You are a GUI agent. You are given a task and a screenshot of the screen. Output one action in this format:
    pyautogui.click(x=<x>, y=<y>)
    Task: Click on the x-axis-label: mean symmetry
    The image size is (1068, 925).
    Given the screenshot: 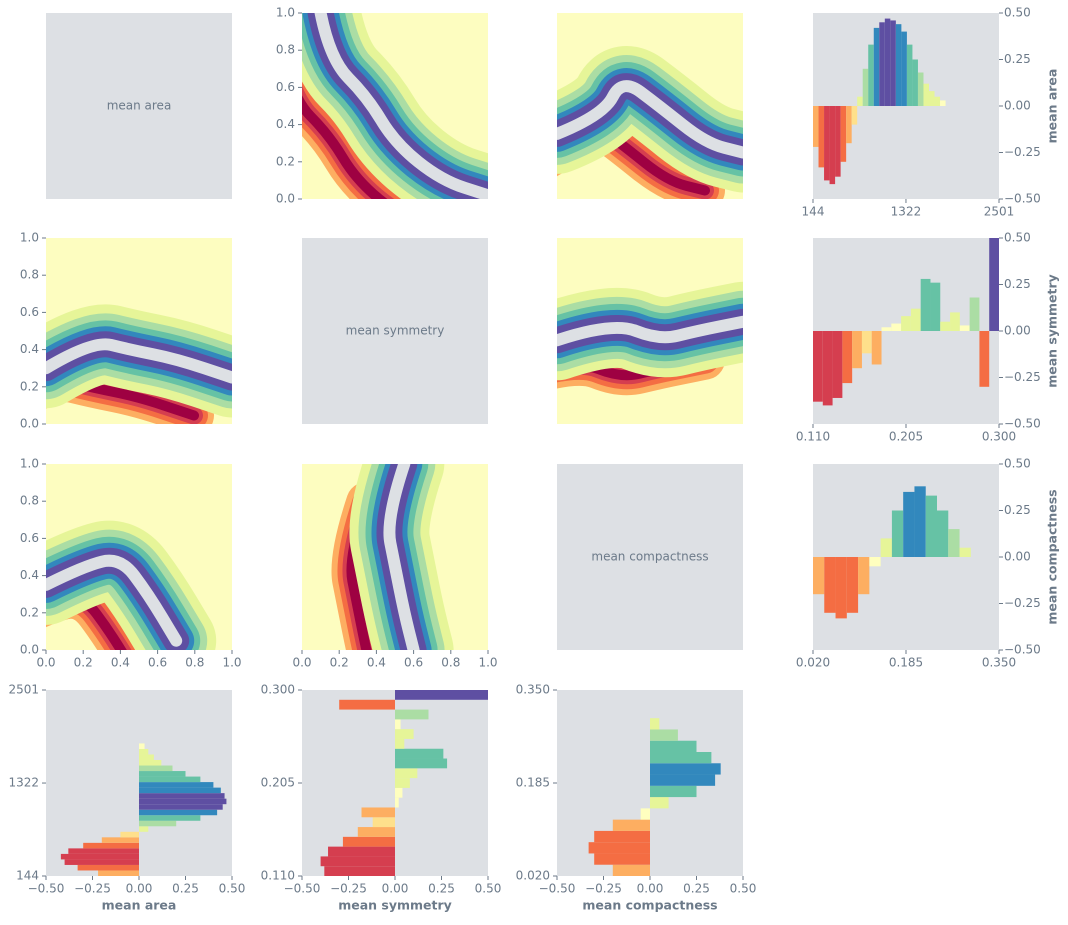 What is the action you would take?
    pyautogui.click(x=395, y=905)
    